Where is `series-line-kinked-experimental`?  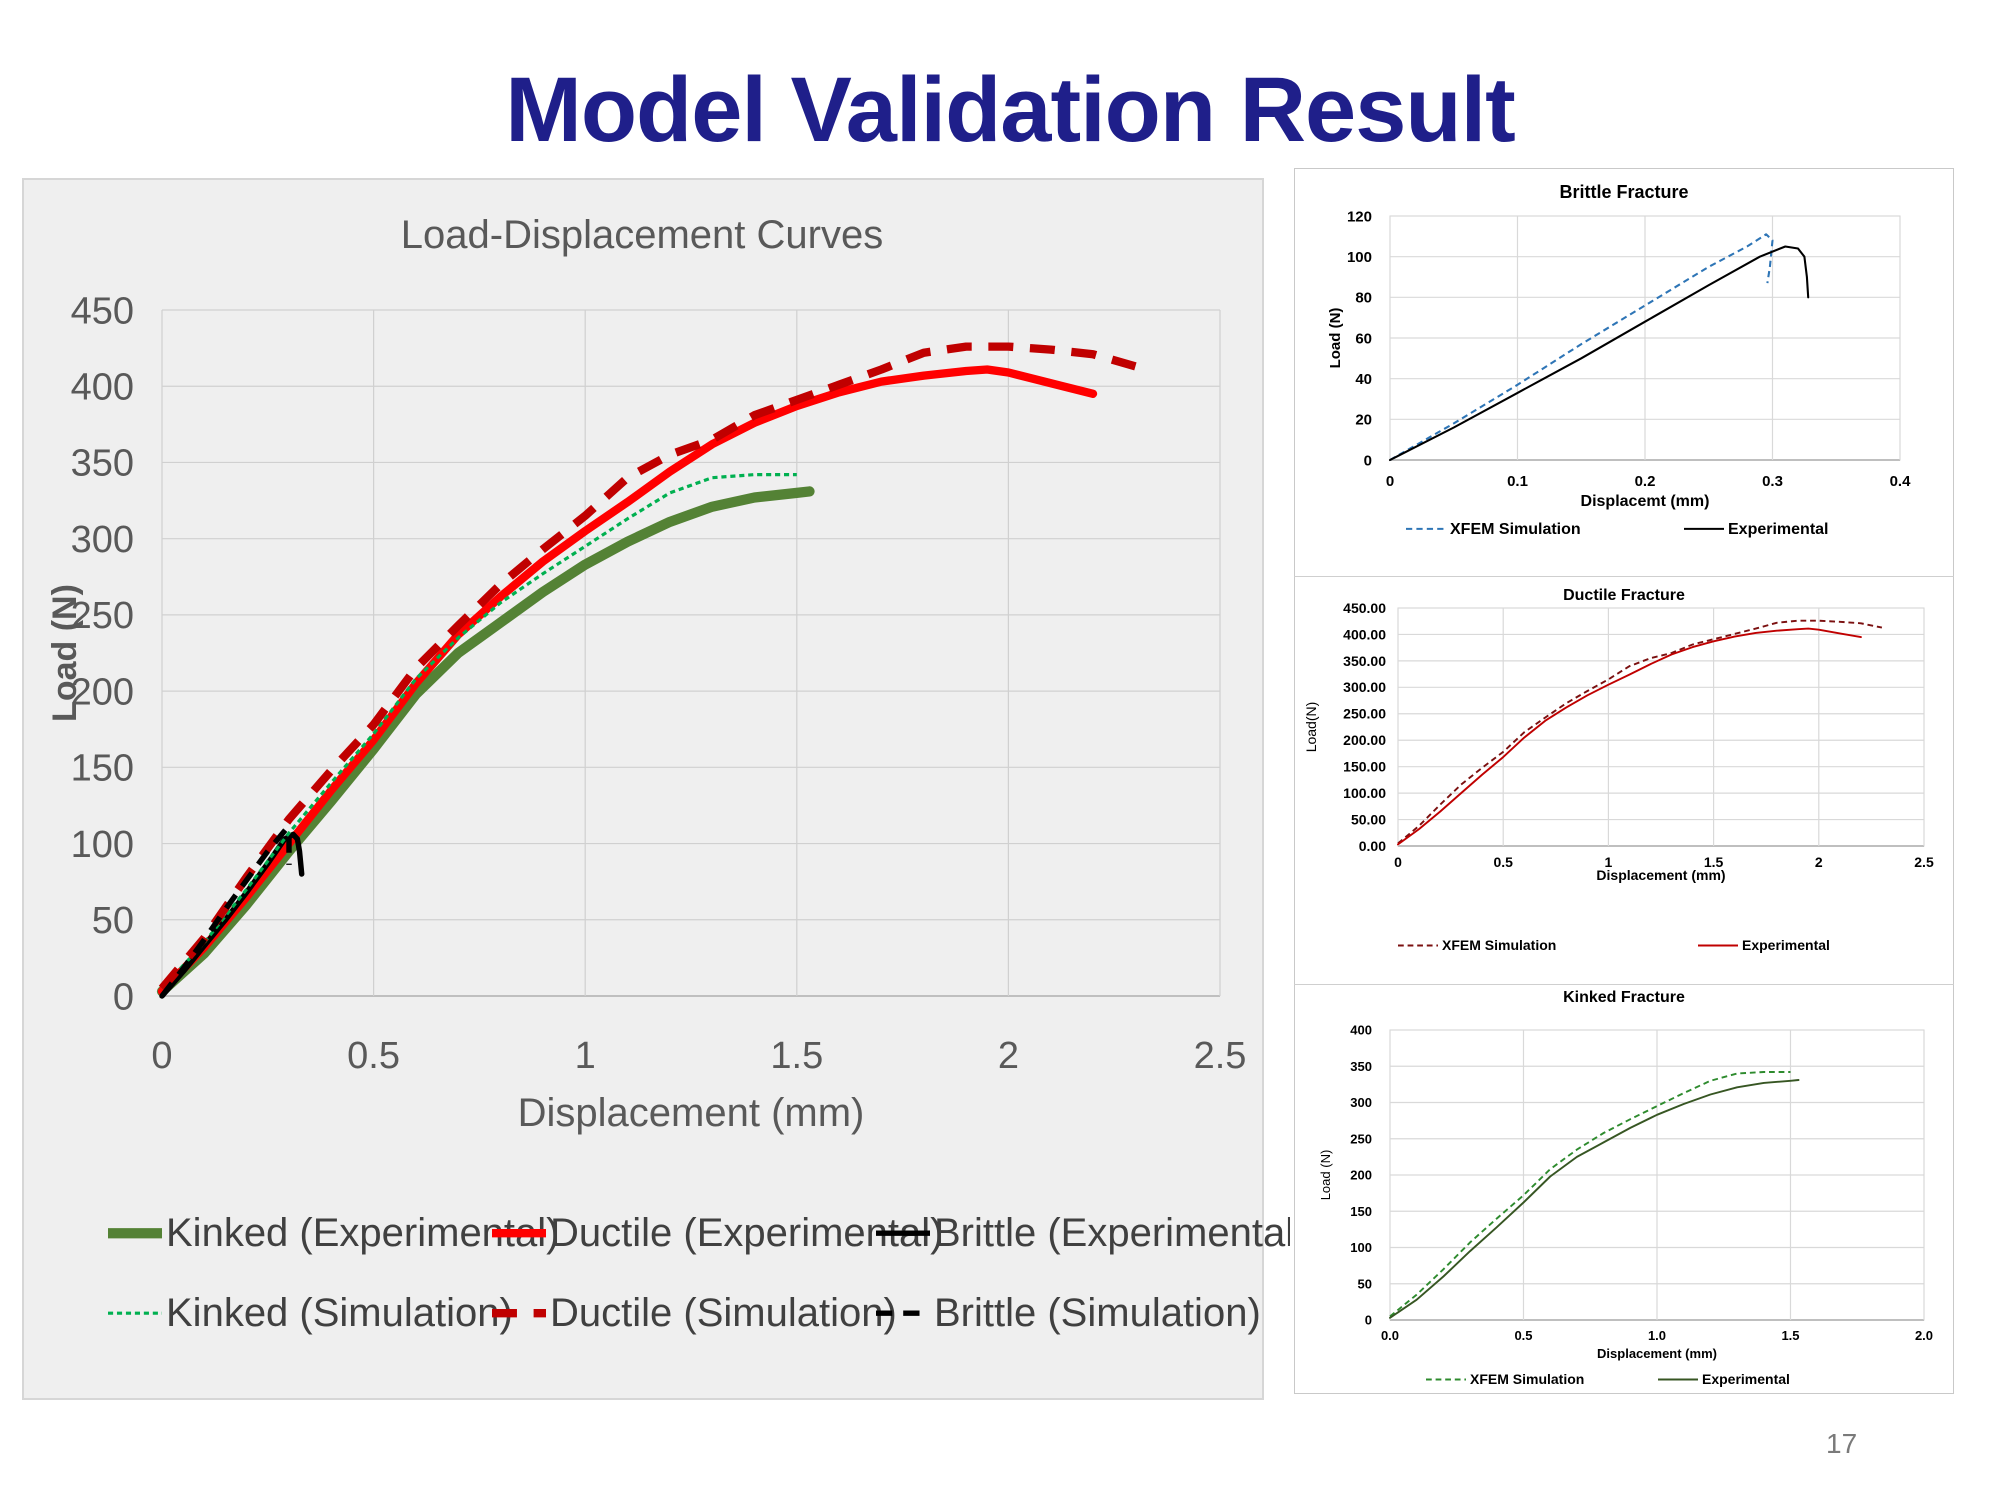 series-line-kinked-experimental is located at coordinates (485, 741).